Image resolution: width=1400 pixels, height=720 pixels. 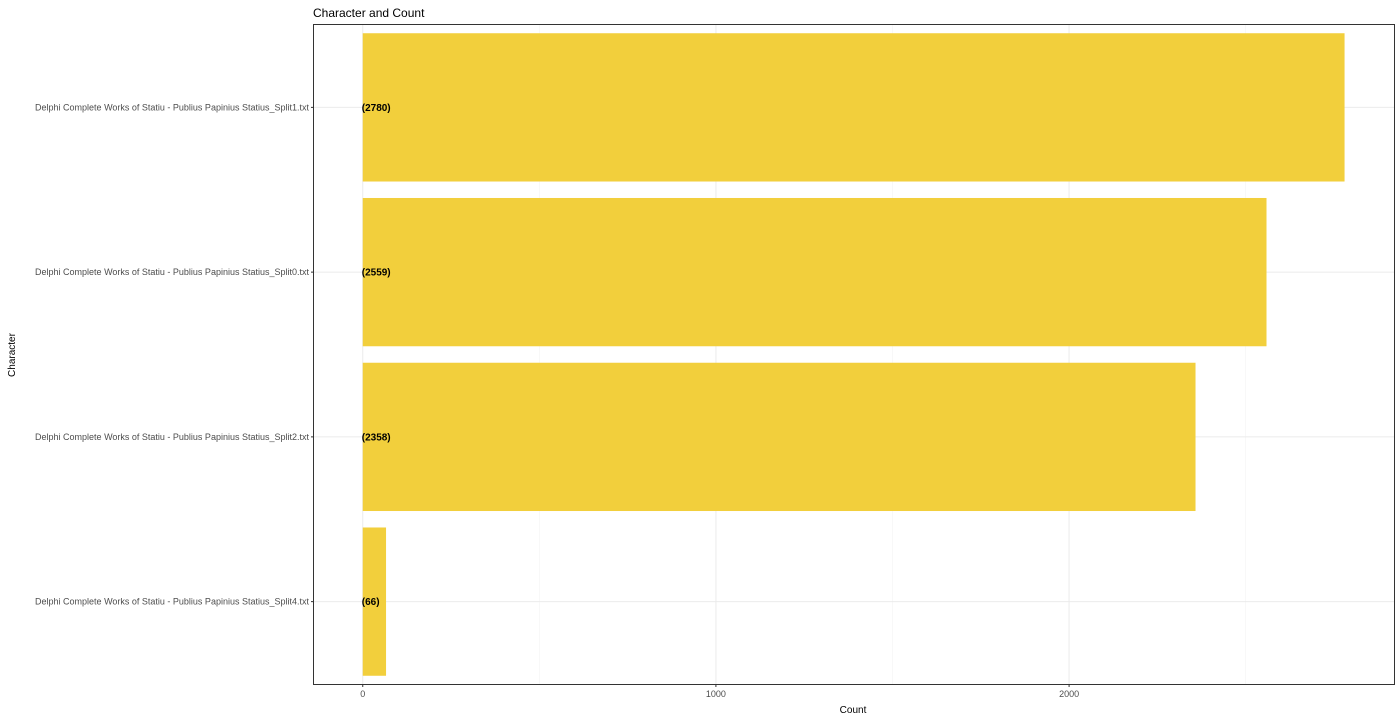 What do you see at coordinates (362, 694) in the screenshot?
I see `x-tick-label: 0` at bounding box center [362, 694].